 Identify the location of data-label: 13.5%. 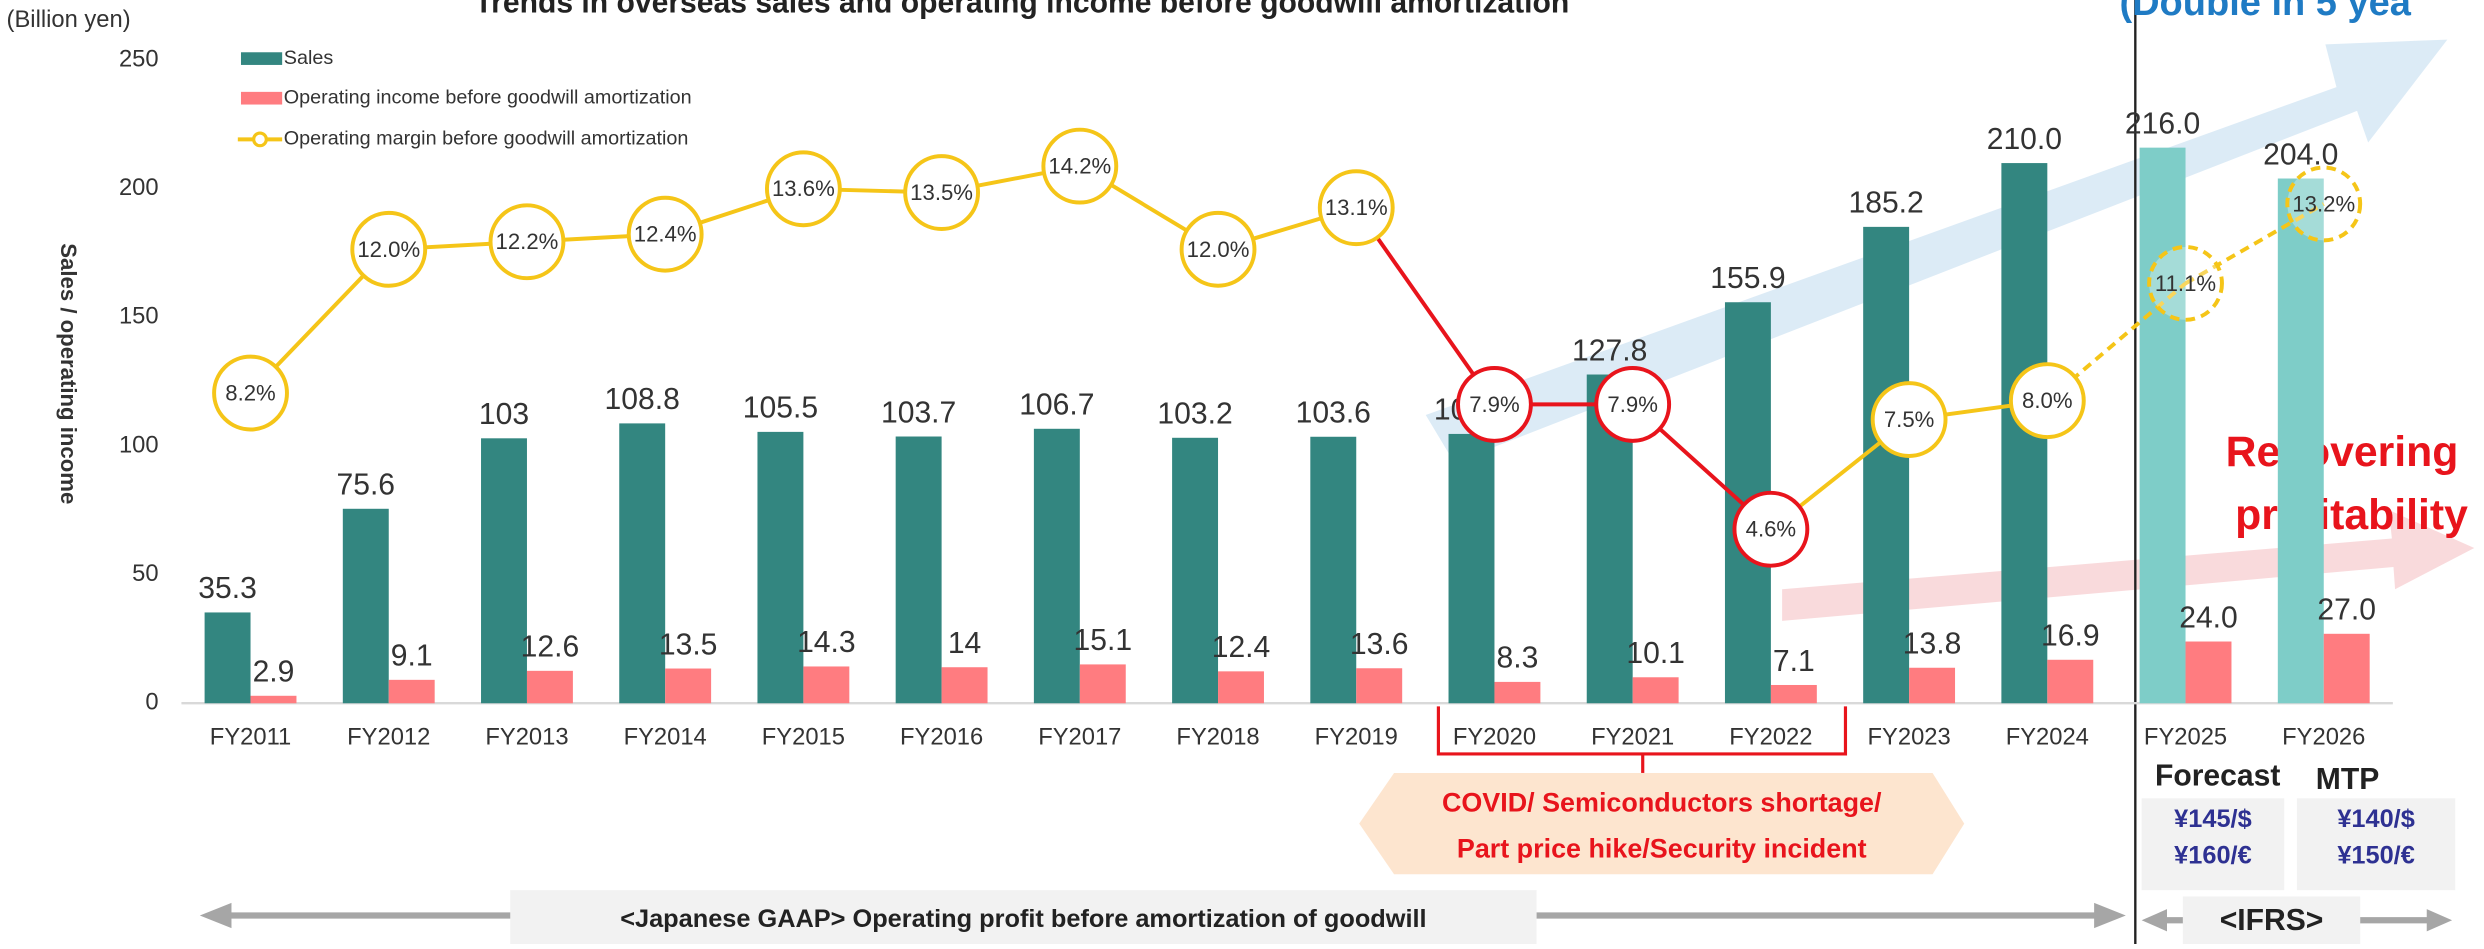
(941, 192).